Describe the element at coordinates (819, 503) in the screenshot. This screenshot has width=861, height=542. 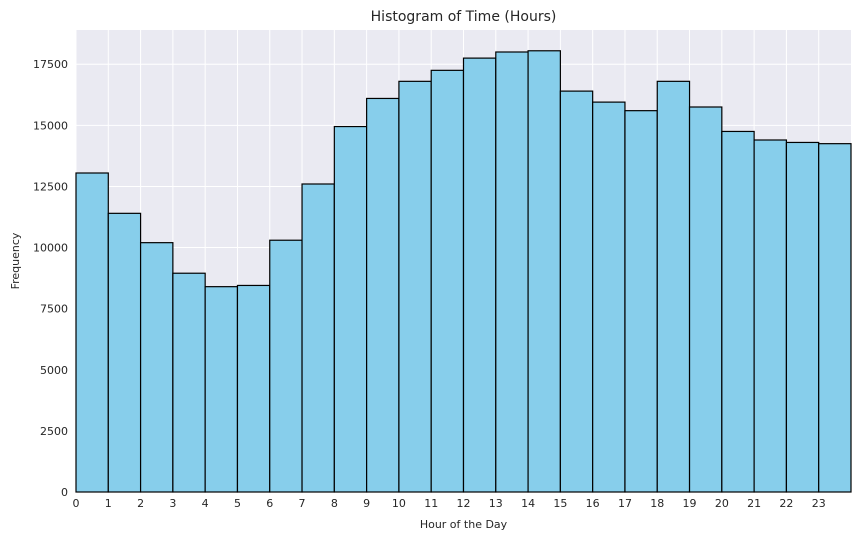
I see `x-tick-label: 23` at that location.